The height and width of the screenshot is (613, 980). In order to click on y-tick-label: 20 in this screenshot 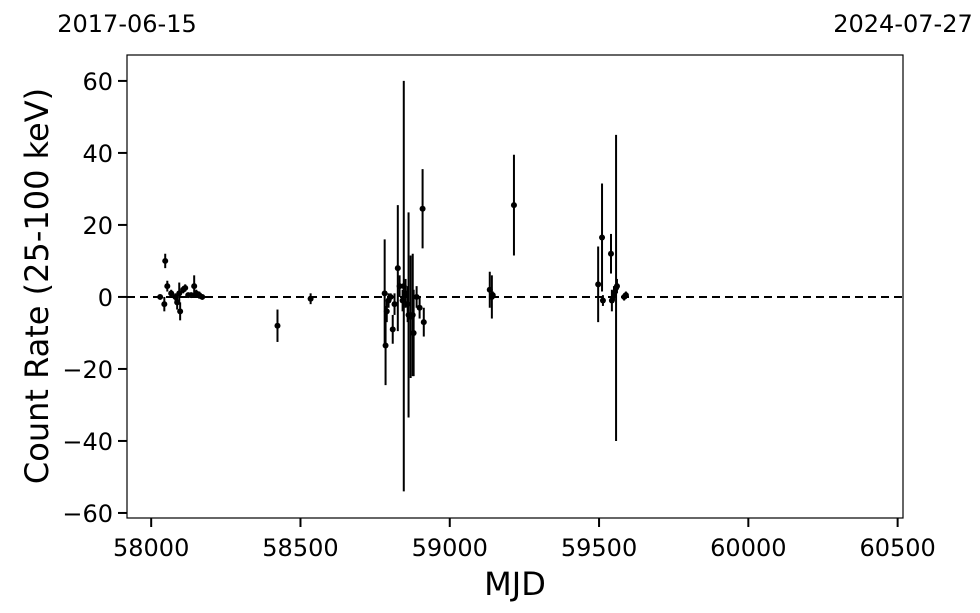, I will do `click(97, 226)`.